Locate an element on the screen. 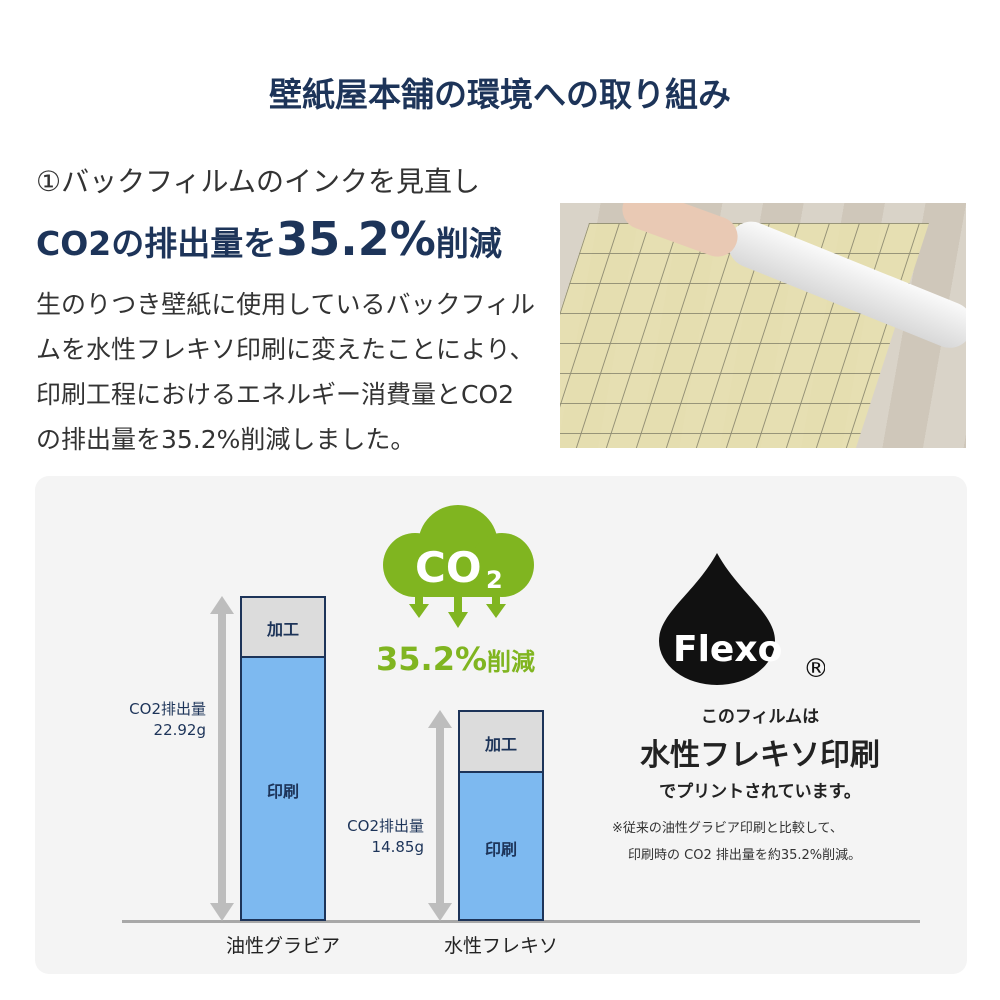 The image size is (1000, 1000). co2-cloud-icon: CO 2 is located at coordinates (458, 566).